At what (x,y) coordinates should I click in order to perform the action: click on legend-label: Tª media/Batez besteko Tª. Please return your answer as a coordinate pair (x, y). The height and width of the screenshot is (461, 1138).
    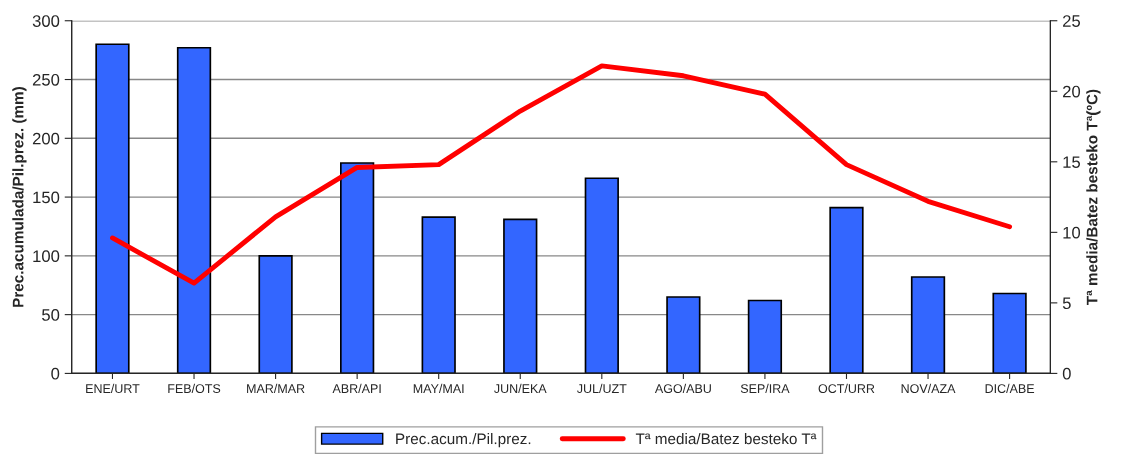
    Looking at the image, I should click on (726, 439).